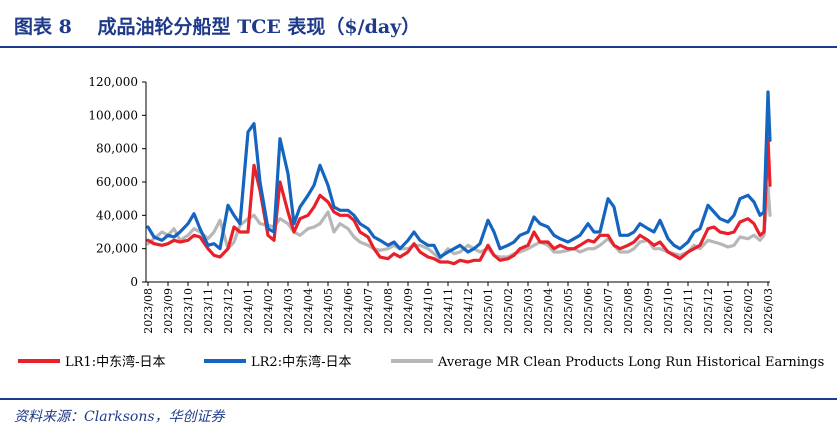 Image resolution: width=837 pixels, height=439 pixels. I want to click on y-tick-label: 120,000, so click(113, 82).